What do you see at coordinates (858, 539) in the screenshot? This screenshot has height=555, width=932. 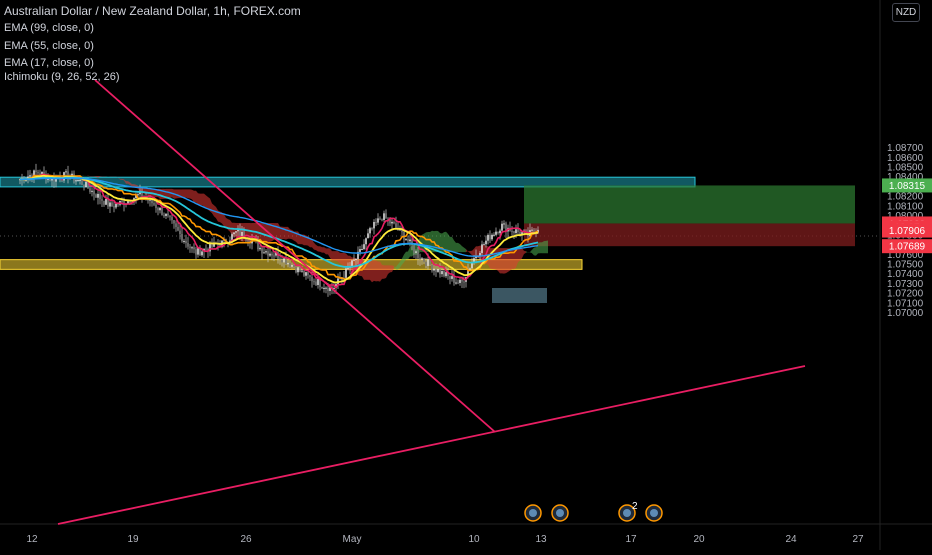 I see `x-tick-label: 27` at bounding box center [858, 539].